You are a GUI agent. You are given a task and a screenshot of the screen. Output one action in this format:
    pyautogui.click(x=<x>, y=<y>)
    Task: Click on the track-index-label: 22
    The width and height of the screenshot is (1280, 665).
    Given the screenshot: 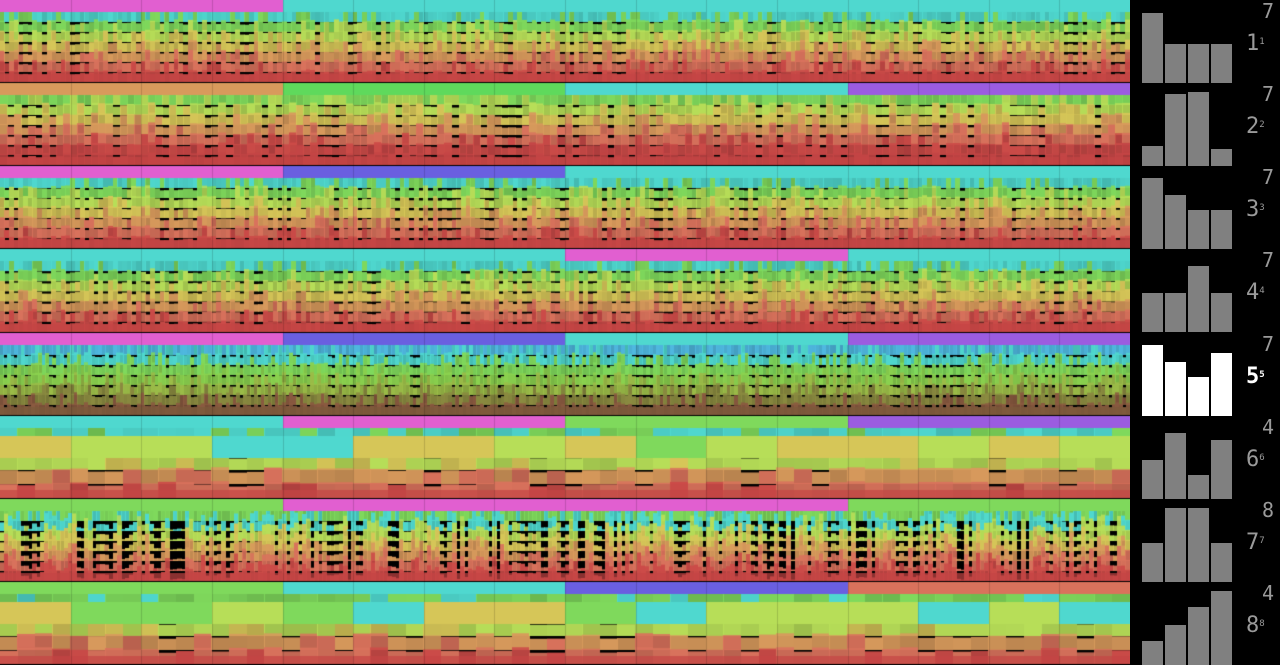 What is the action you would take?
    pyautogui.click(x=1255, y=127)
    